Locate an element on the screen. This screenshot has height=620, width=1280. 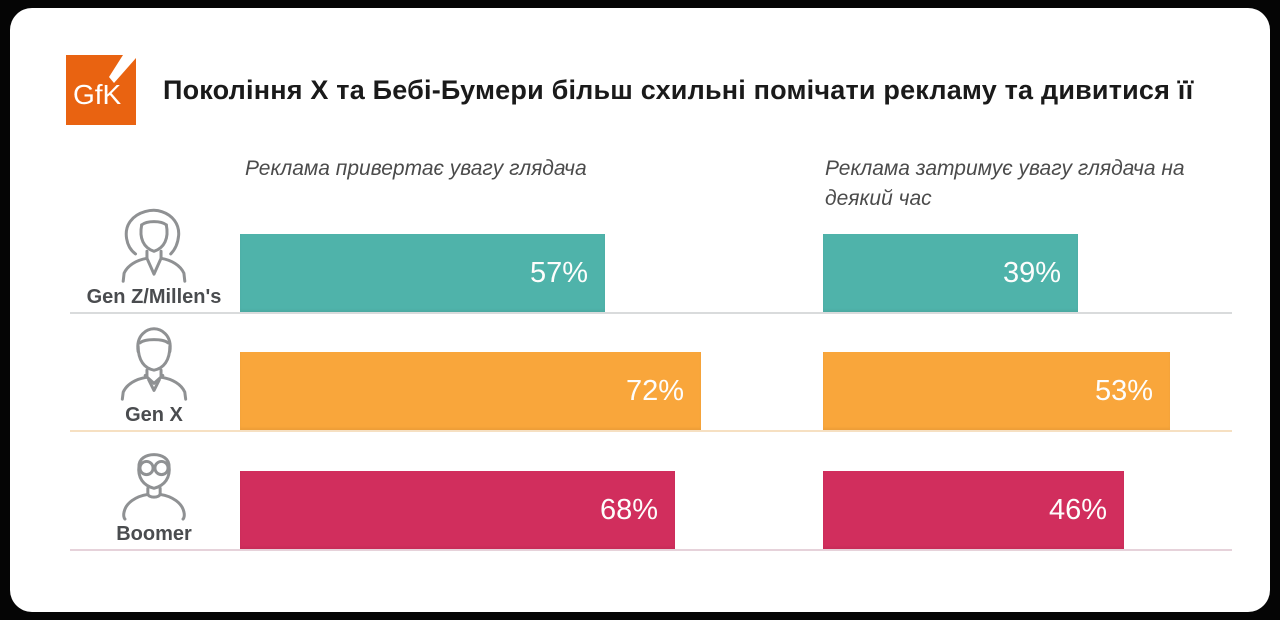
bar-value-label: 72% is located at coordinates (654, 390).